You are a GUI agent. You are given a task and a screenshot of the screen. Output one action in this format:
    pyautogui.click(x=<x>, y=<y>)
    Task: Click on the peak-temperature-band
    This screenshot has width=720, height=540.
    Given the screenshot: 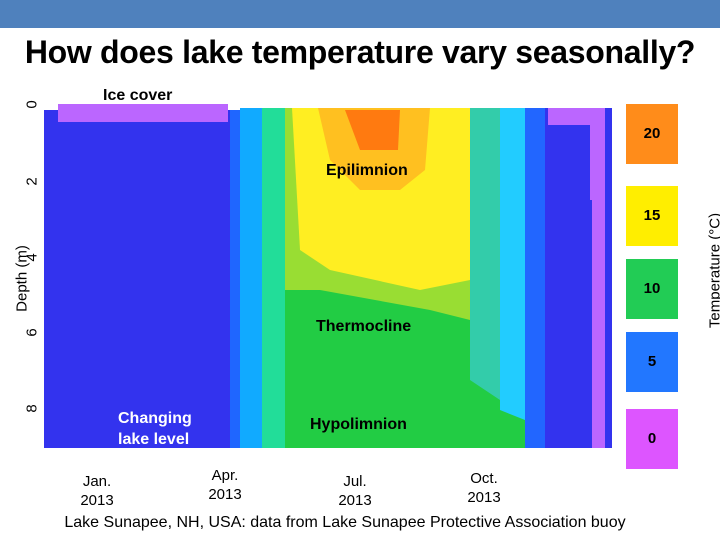 What is the action you would take?
    pyautogui.click(x=372, y=130)
    